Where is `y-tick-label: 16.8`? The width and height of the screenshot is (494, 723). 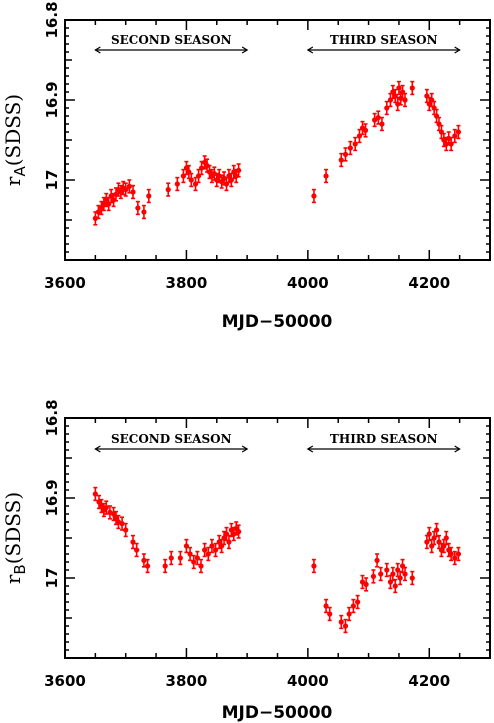 y-tick-label: 16.8 is located at coordinates (52, 417).